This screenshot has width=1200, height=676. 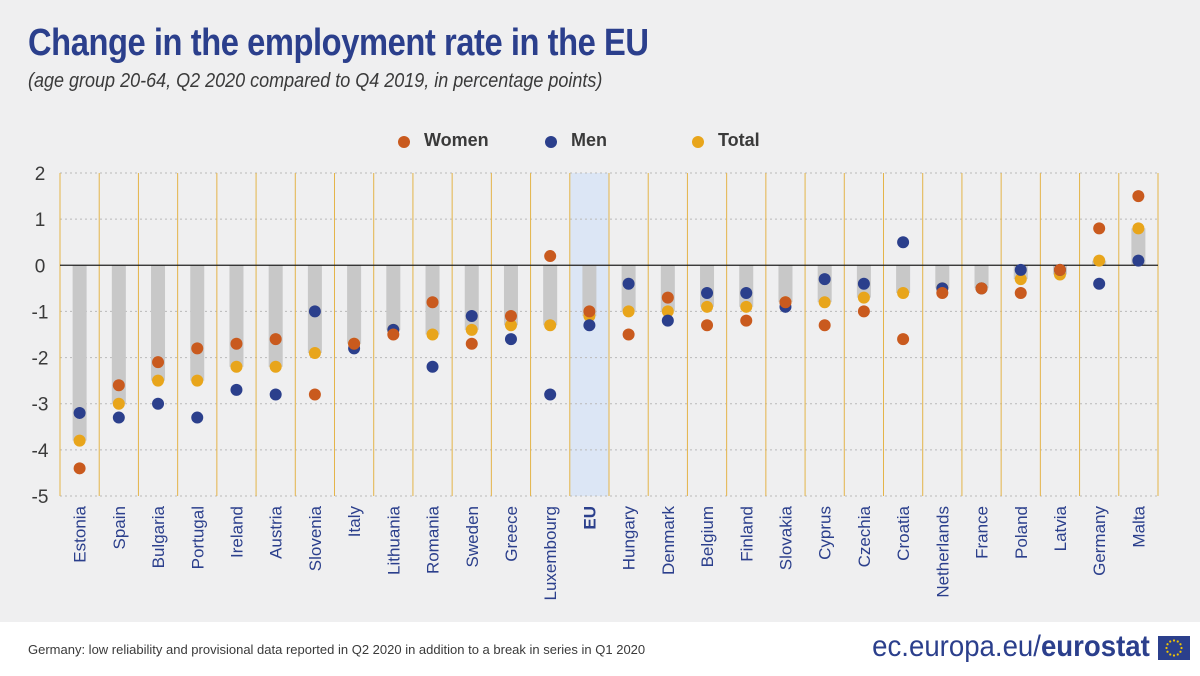 What do you see at coordinates (158, 536) in the screenshot?
I see `x-tick-label: Bulgaria` at bounding box center [158, 536].